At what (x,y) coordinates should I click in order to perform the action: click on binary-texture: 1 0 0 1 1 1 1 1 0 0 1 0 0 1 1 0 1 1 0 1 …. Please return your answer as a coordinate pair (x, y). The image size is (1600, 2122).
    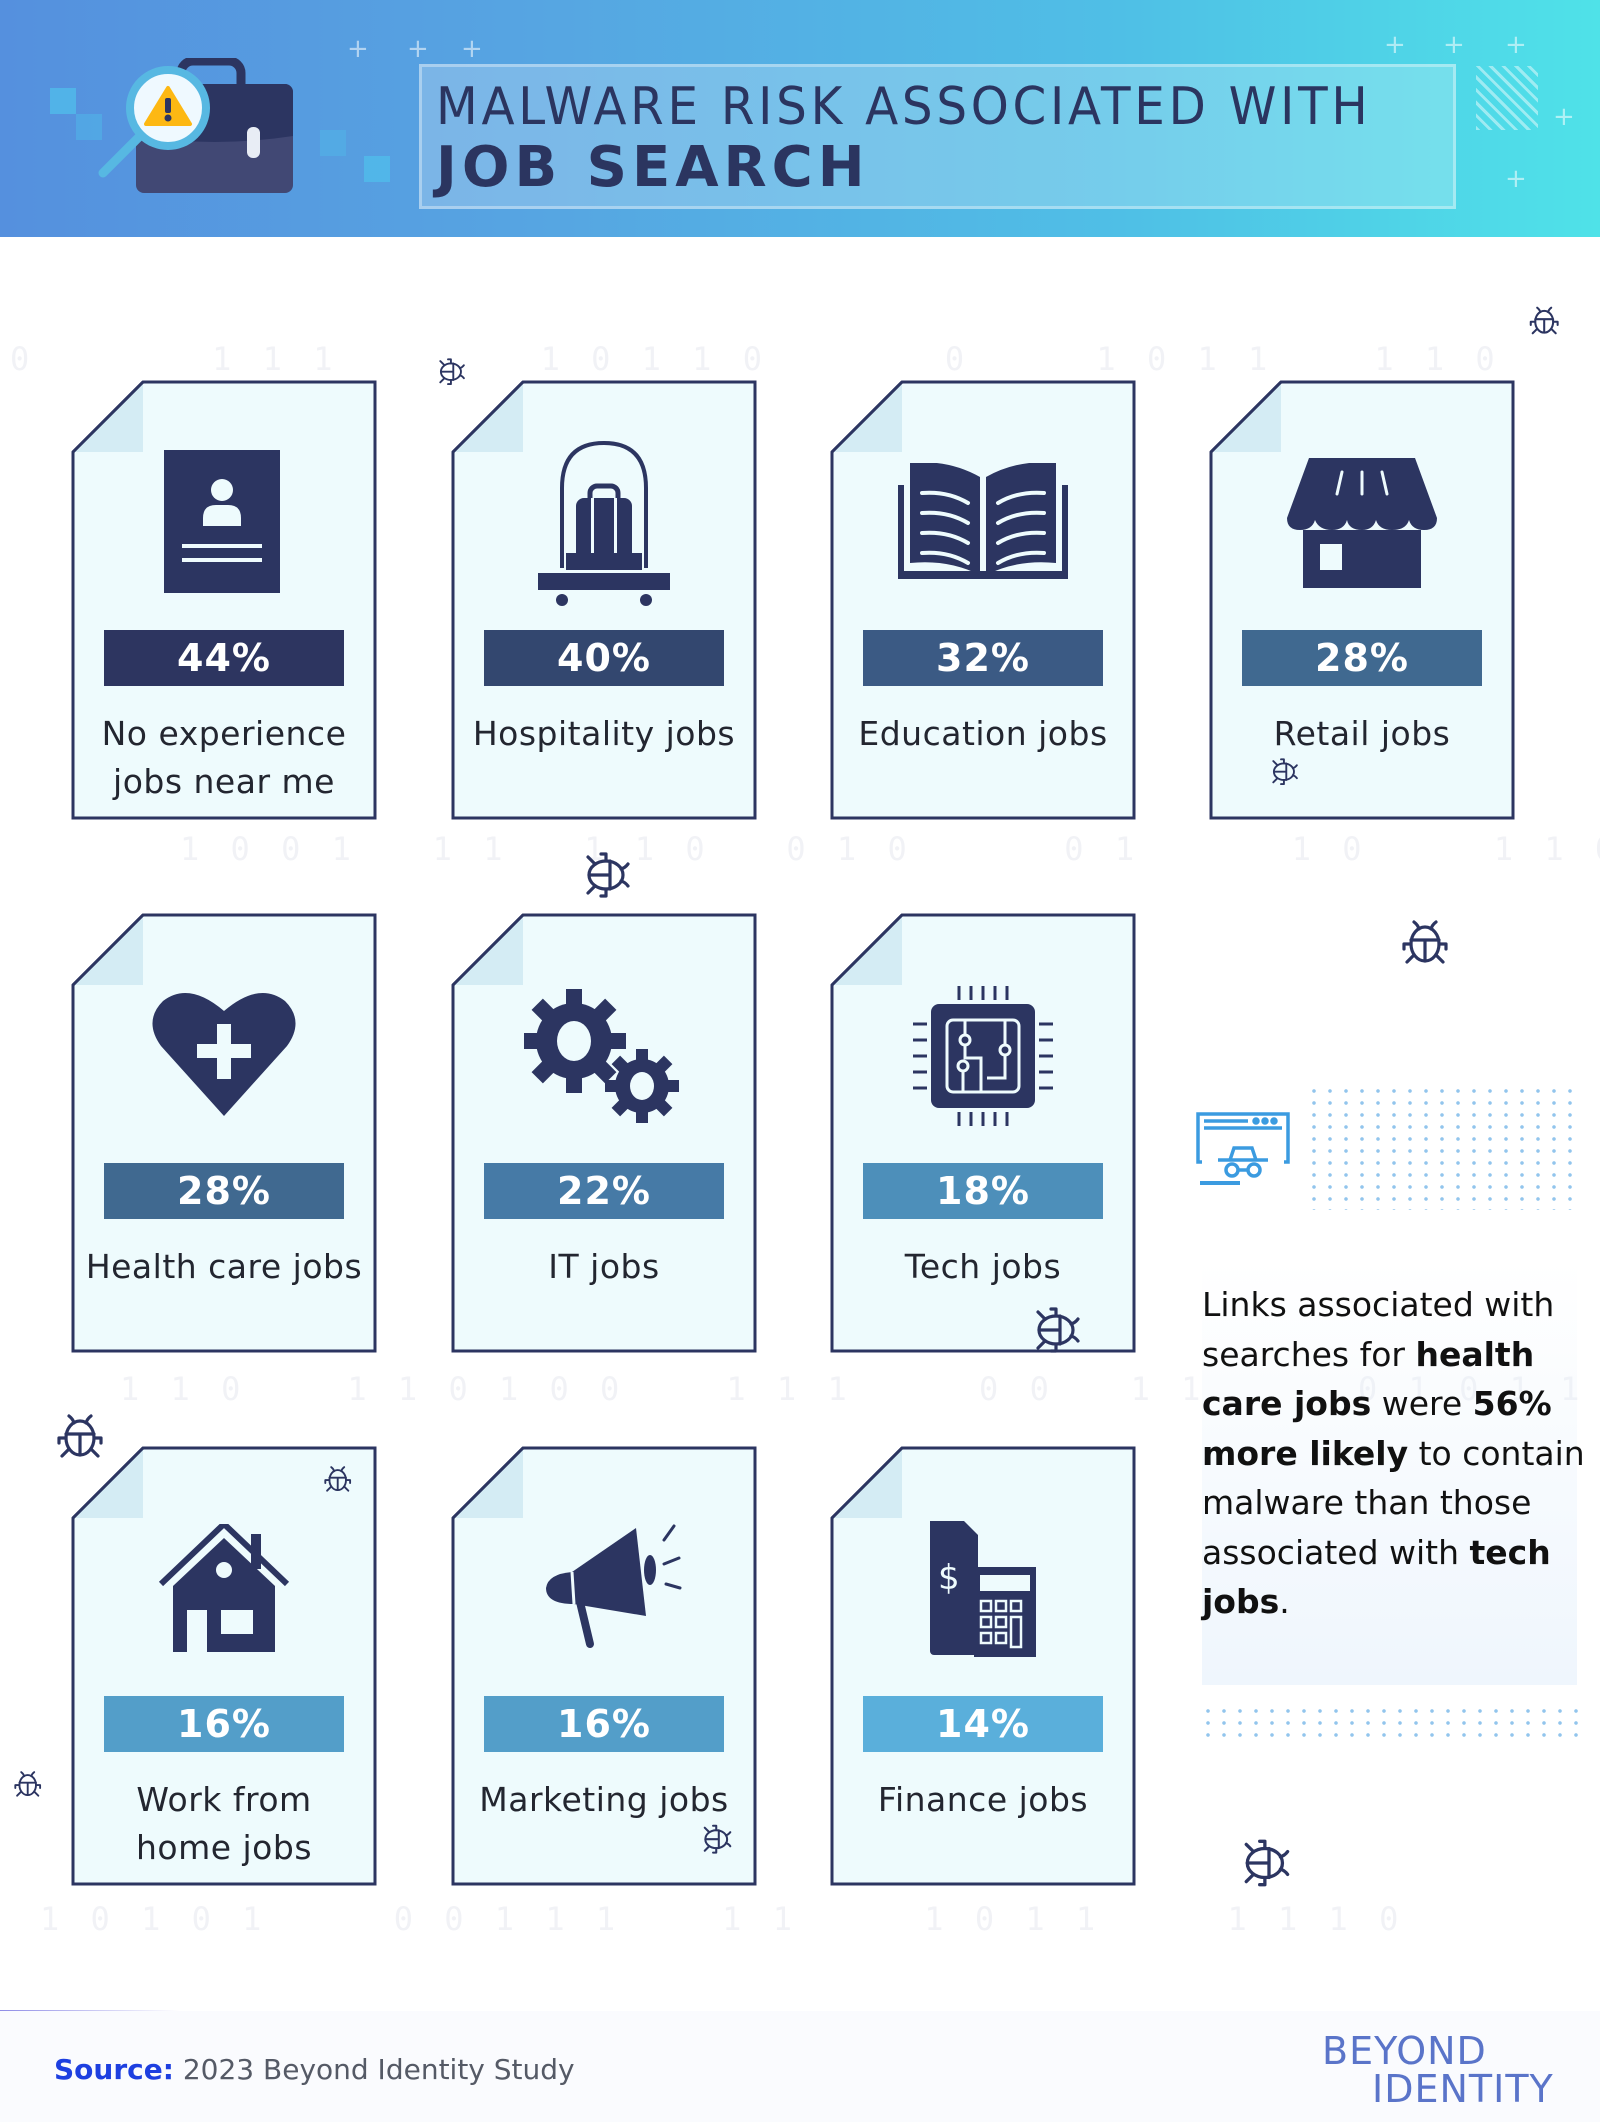
    Looking at the image, I should click on (890, 849).